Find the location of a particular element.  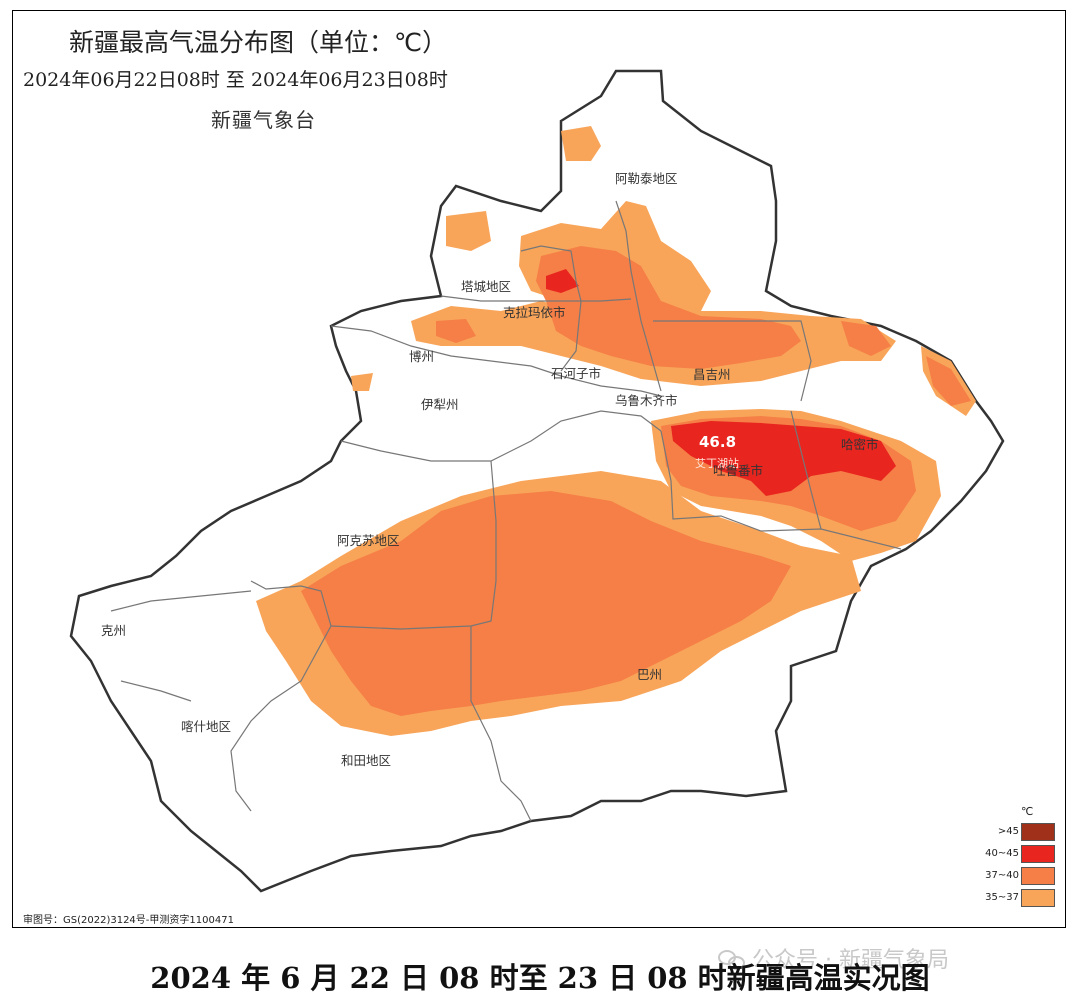

label-yili: 伊犁州 is located at coordinates (440, 404).